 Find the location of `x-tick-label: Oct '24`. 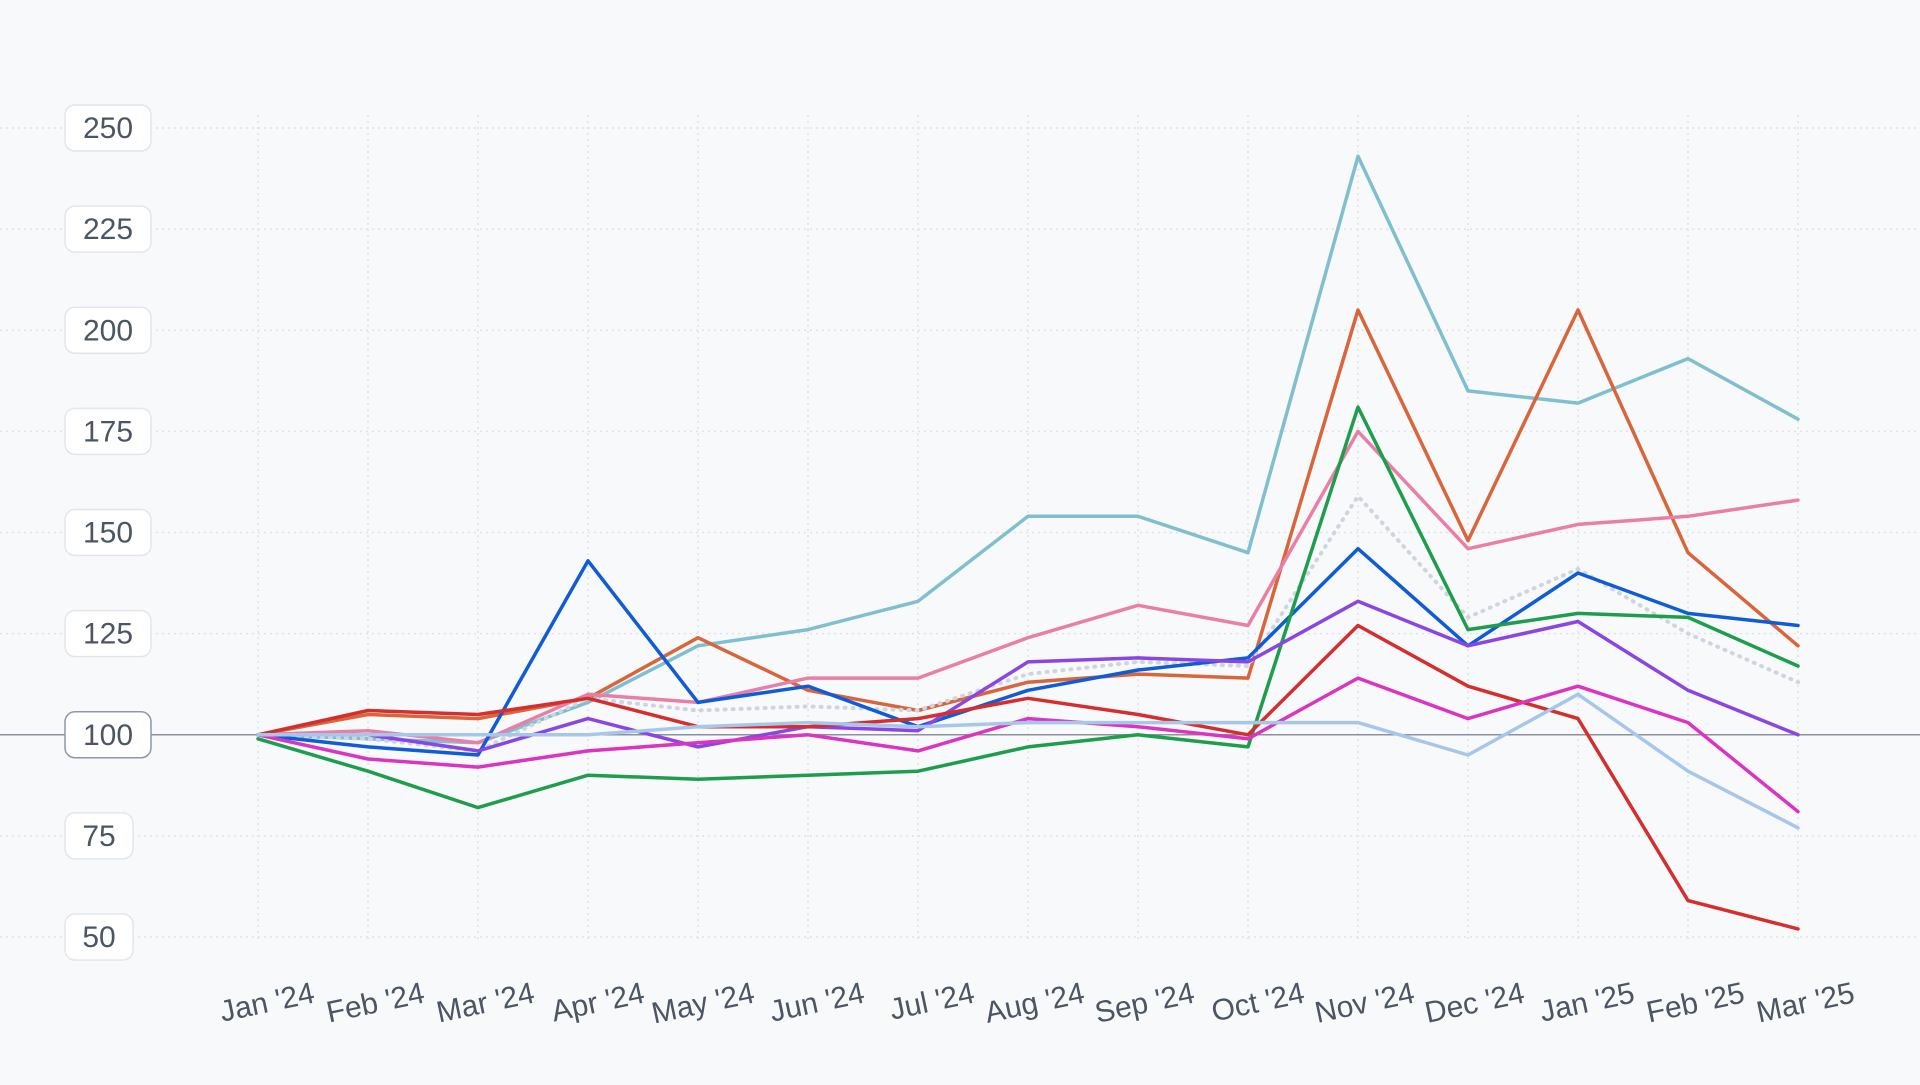

x-tick-label: Oct '24 is located at coordinates (1258, 1003).